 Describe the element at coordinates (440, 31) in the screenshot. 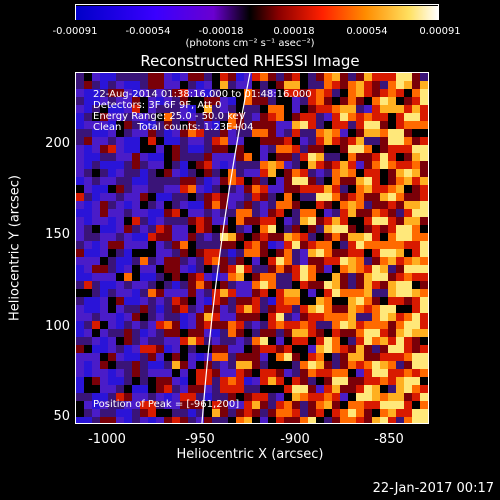

I see `colorbar-tick: 0.00091` at that location.